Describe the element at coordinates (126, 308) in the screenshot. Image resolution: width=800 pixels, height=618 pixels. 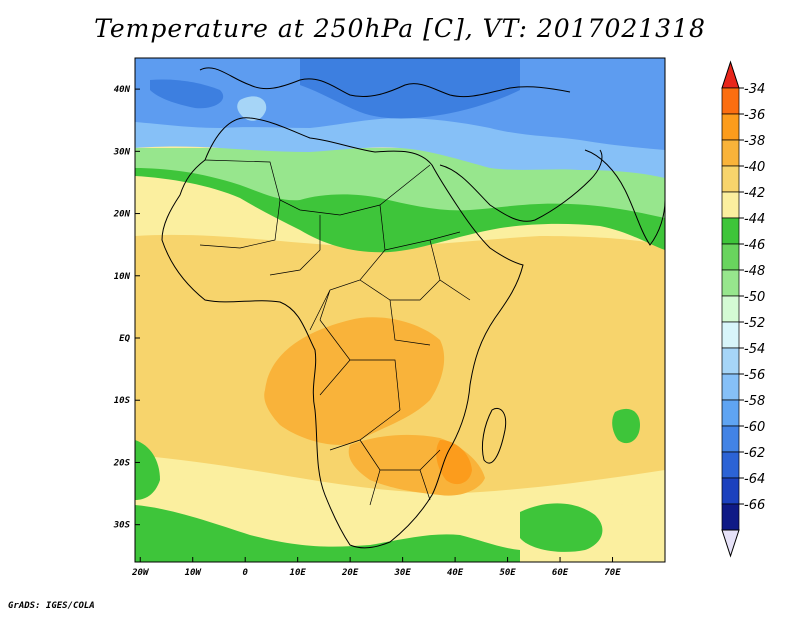
I see `latitude-axis: 40N 30N 20N 10N EQ 10S 20S 30S` at that location.